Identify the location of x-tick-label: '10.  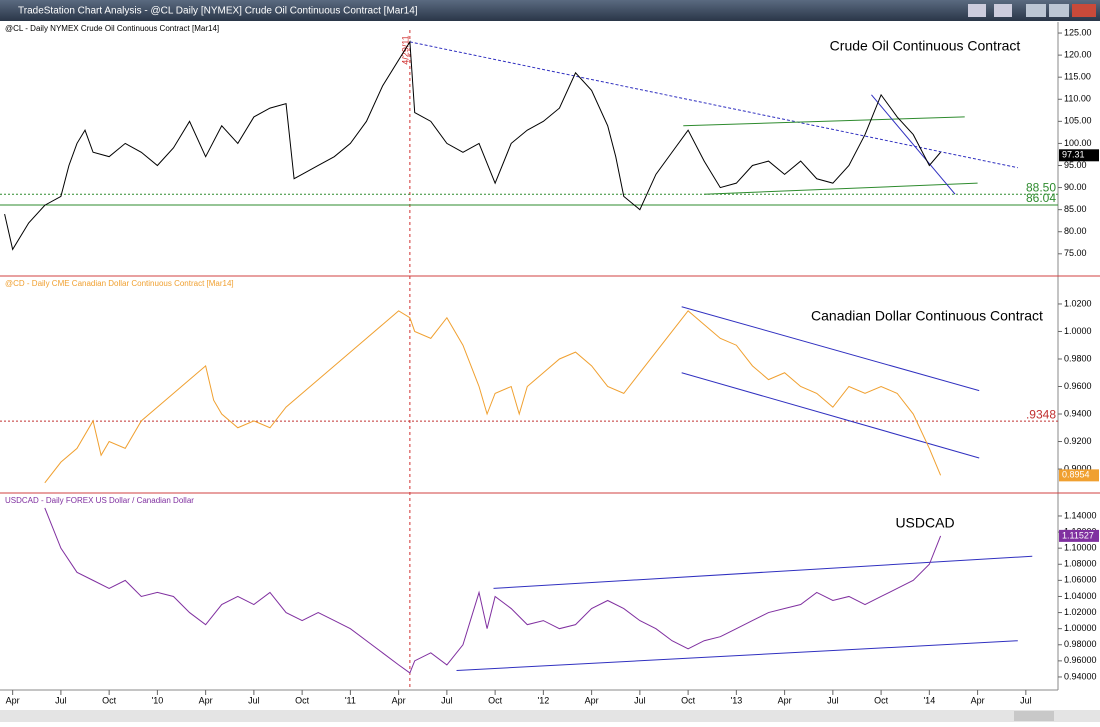
(158, 700).